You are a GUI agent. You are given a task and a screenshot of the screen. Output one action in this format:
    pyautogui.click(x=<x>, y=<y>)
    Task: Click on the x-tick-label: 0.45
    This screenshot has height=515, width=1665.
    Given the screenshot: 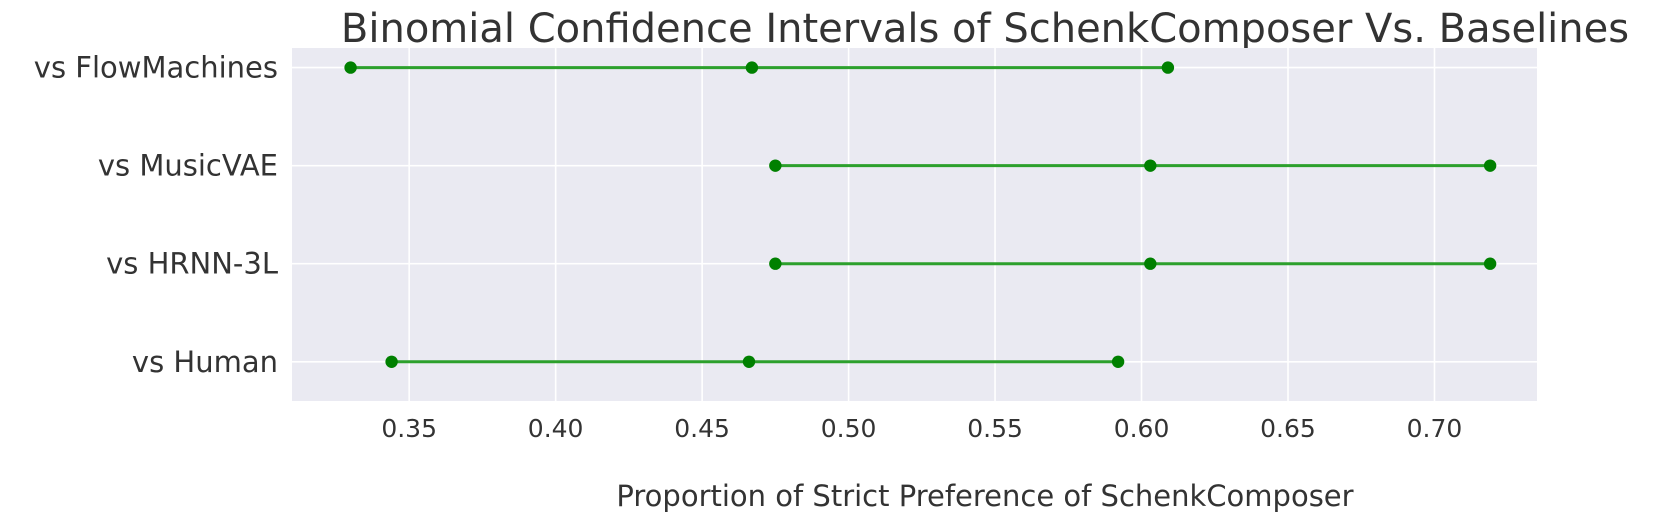 What is the action you would take?
    pyautogui.click(x=702, y=428)
    